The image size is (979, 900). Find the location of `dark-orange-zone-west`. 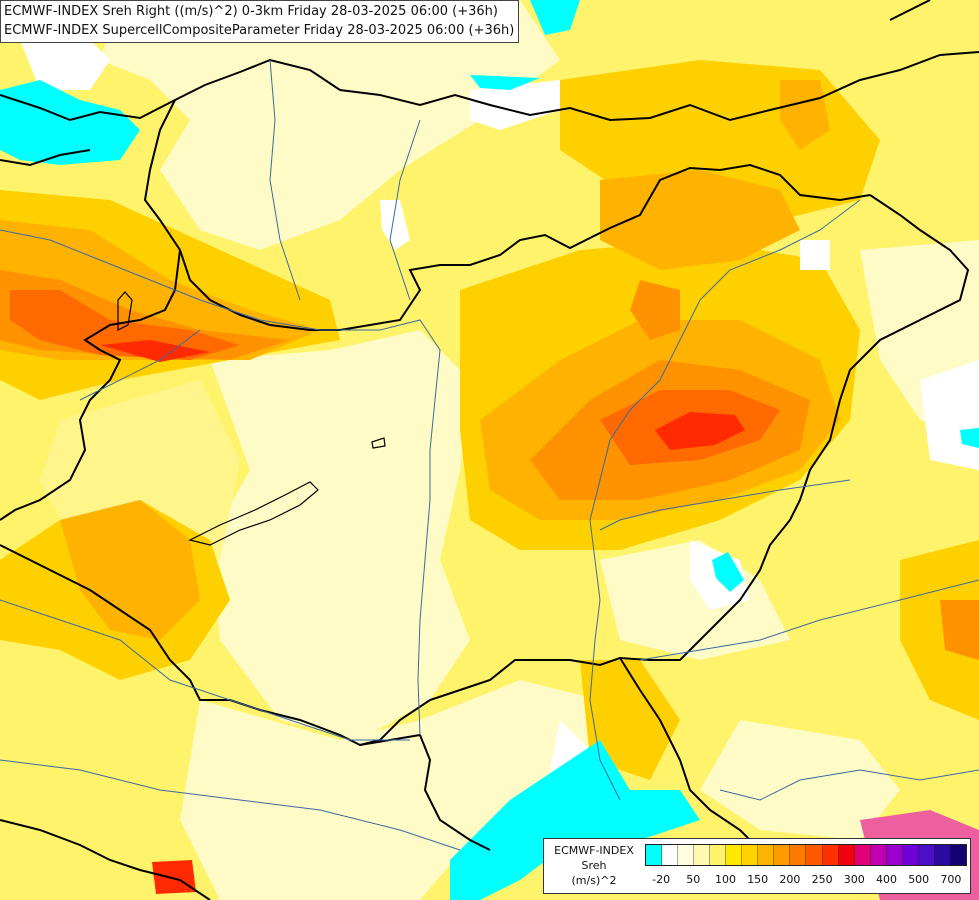

dark-orange-zone-west is located at coordinates (125, 325).